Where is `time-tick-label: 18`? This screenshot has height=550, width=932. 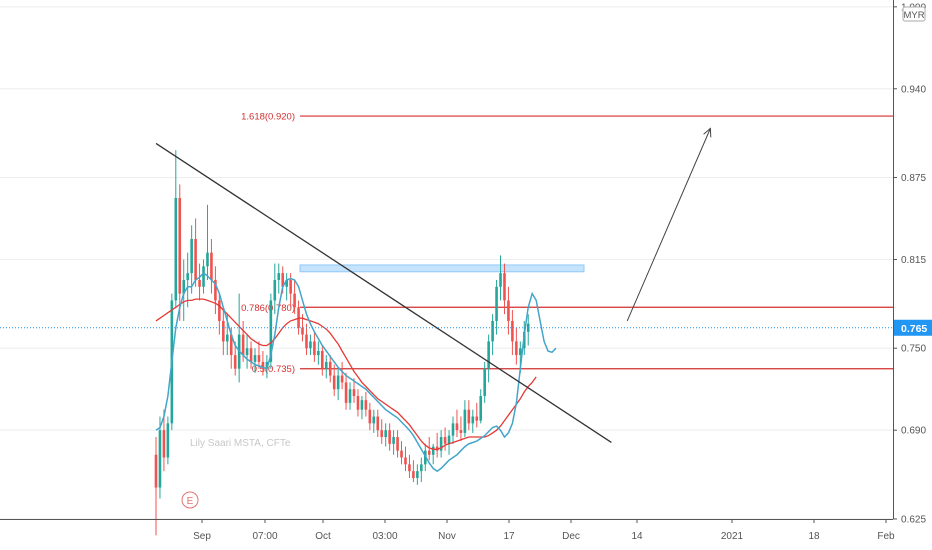 time-tick-label: 18 is located at coordinates (814, 536).